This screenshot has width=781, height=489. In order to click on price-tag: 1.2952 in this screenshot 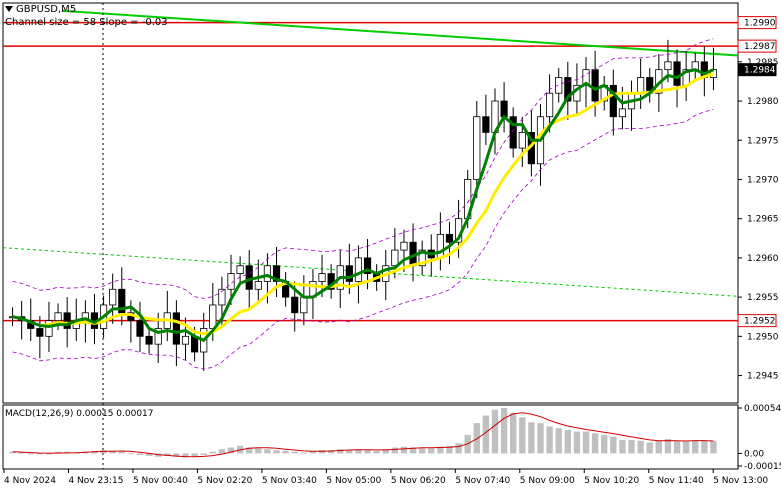, I will do `click(757, 321)`.